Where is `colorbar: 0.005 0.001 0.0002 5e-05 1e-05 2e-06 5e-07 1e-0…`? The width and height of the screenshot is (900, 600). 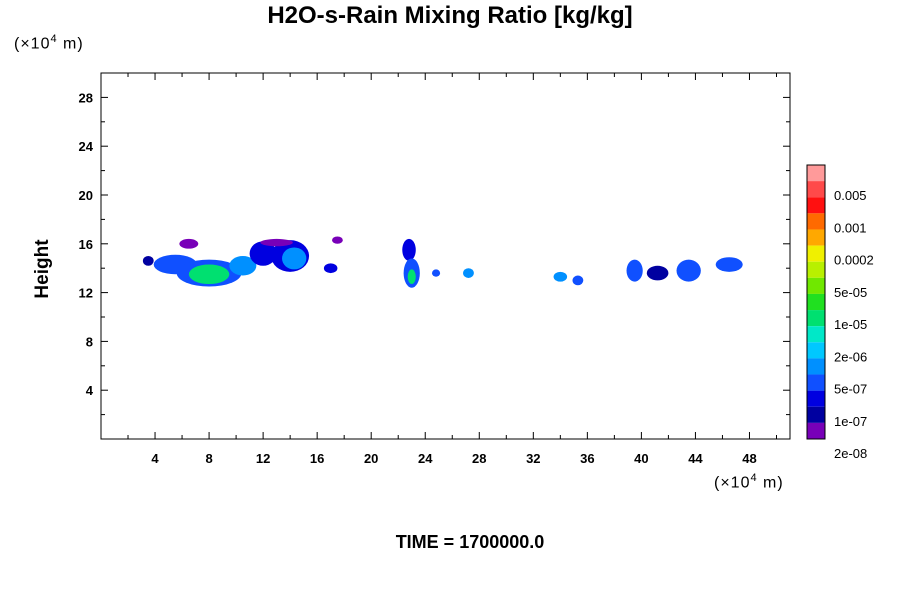 colorbar: 0.005 0.001 0.0002 5e-05 1e-05 2e-06 5e-07 1e-0… is located at coordinates (840, 312).